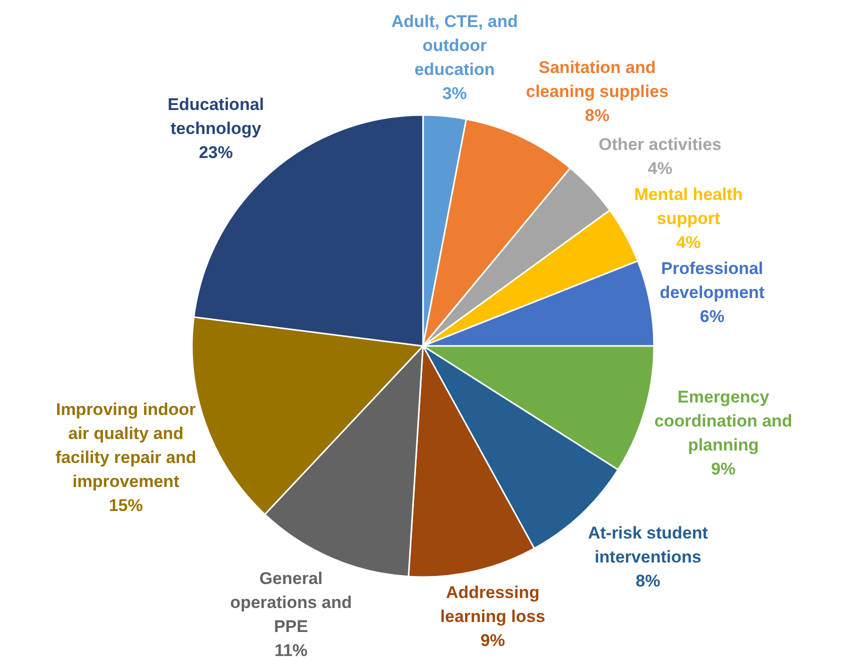 The width and height of the screenshot is (846, 670). I want to click on slice-label: Sanitation and cleaning supplies, so click(597, 79).